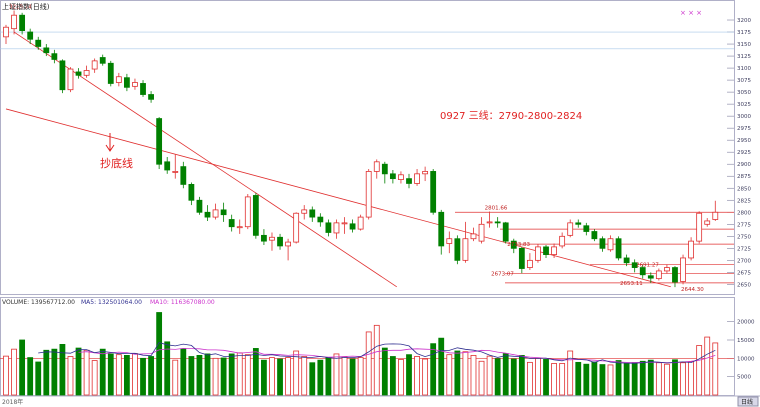 The image size is (760, 407). I want to click on period-tab: 日线, so click(748, 401).